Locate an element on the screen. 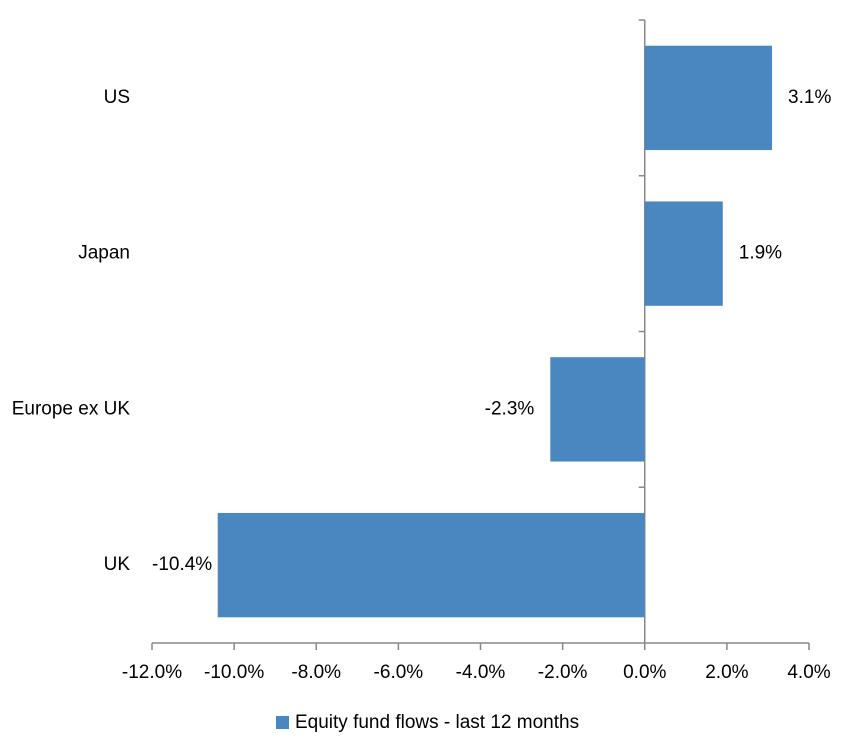 This screenshot has width=852, height=747. data-label: 3.1% is located at coordinates (809, 97).